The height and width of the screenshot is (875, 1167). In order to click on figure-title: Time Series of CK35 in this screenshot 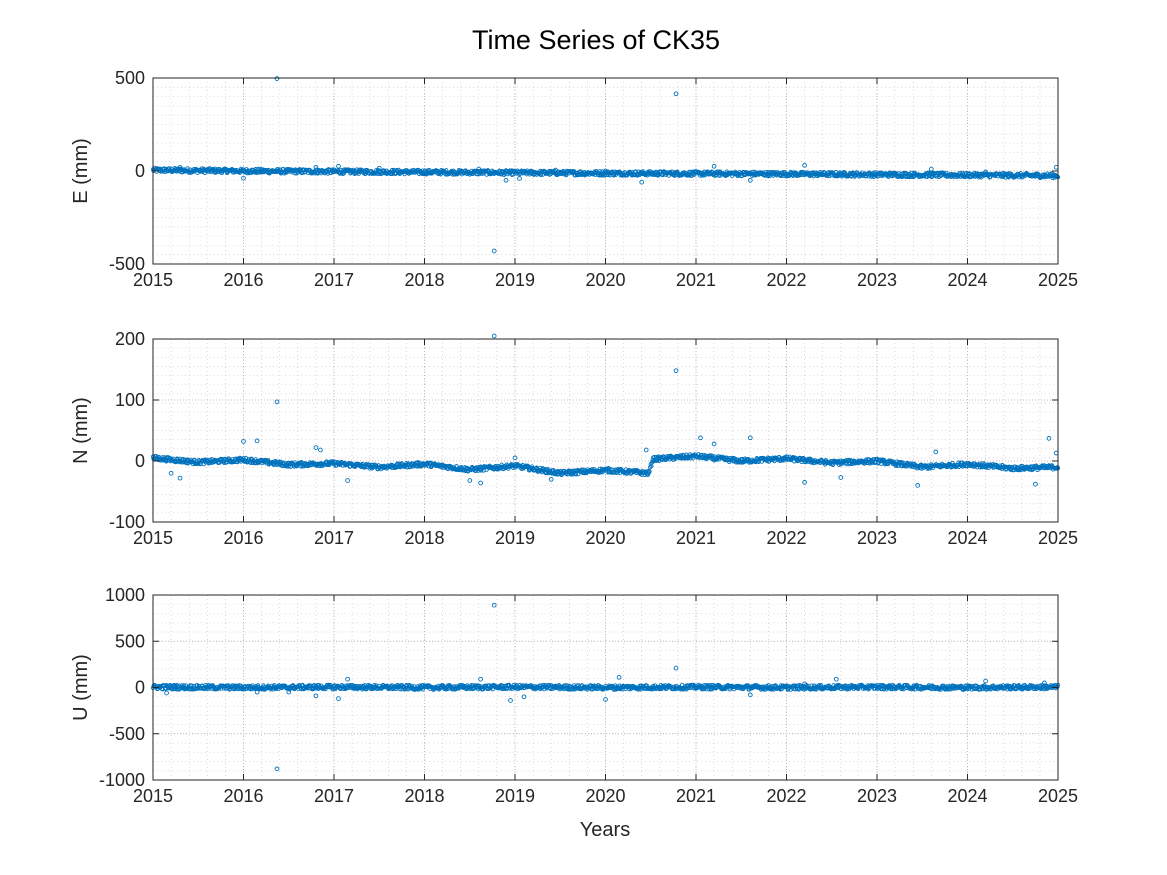, I will do `click(596, 40)`.